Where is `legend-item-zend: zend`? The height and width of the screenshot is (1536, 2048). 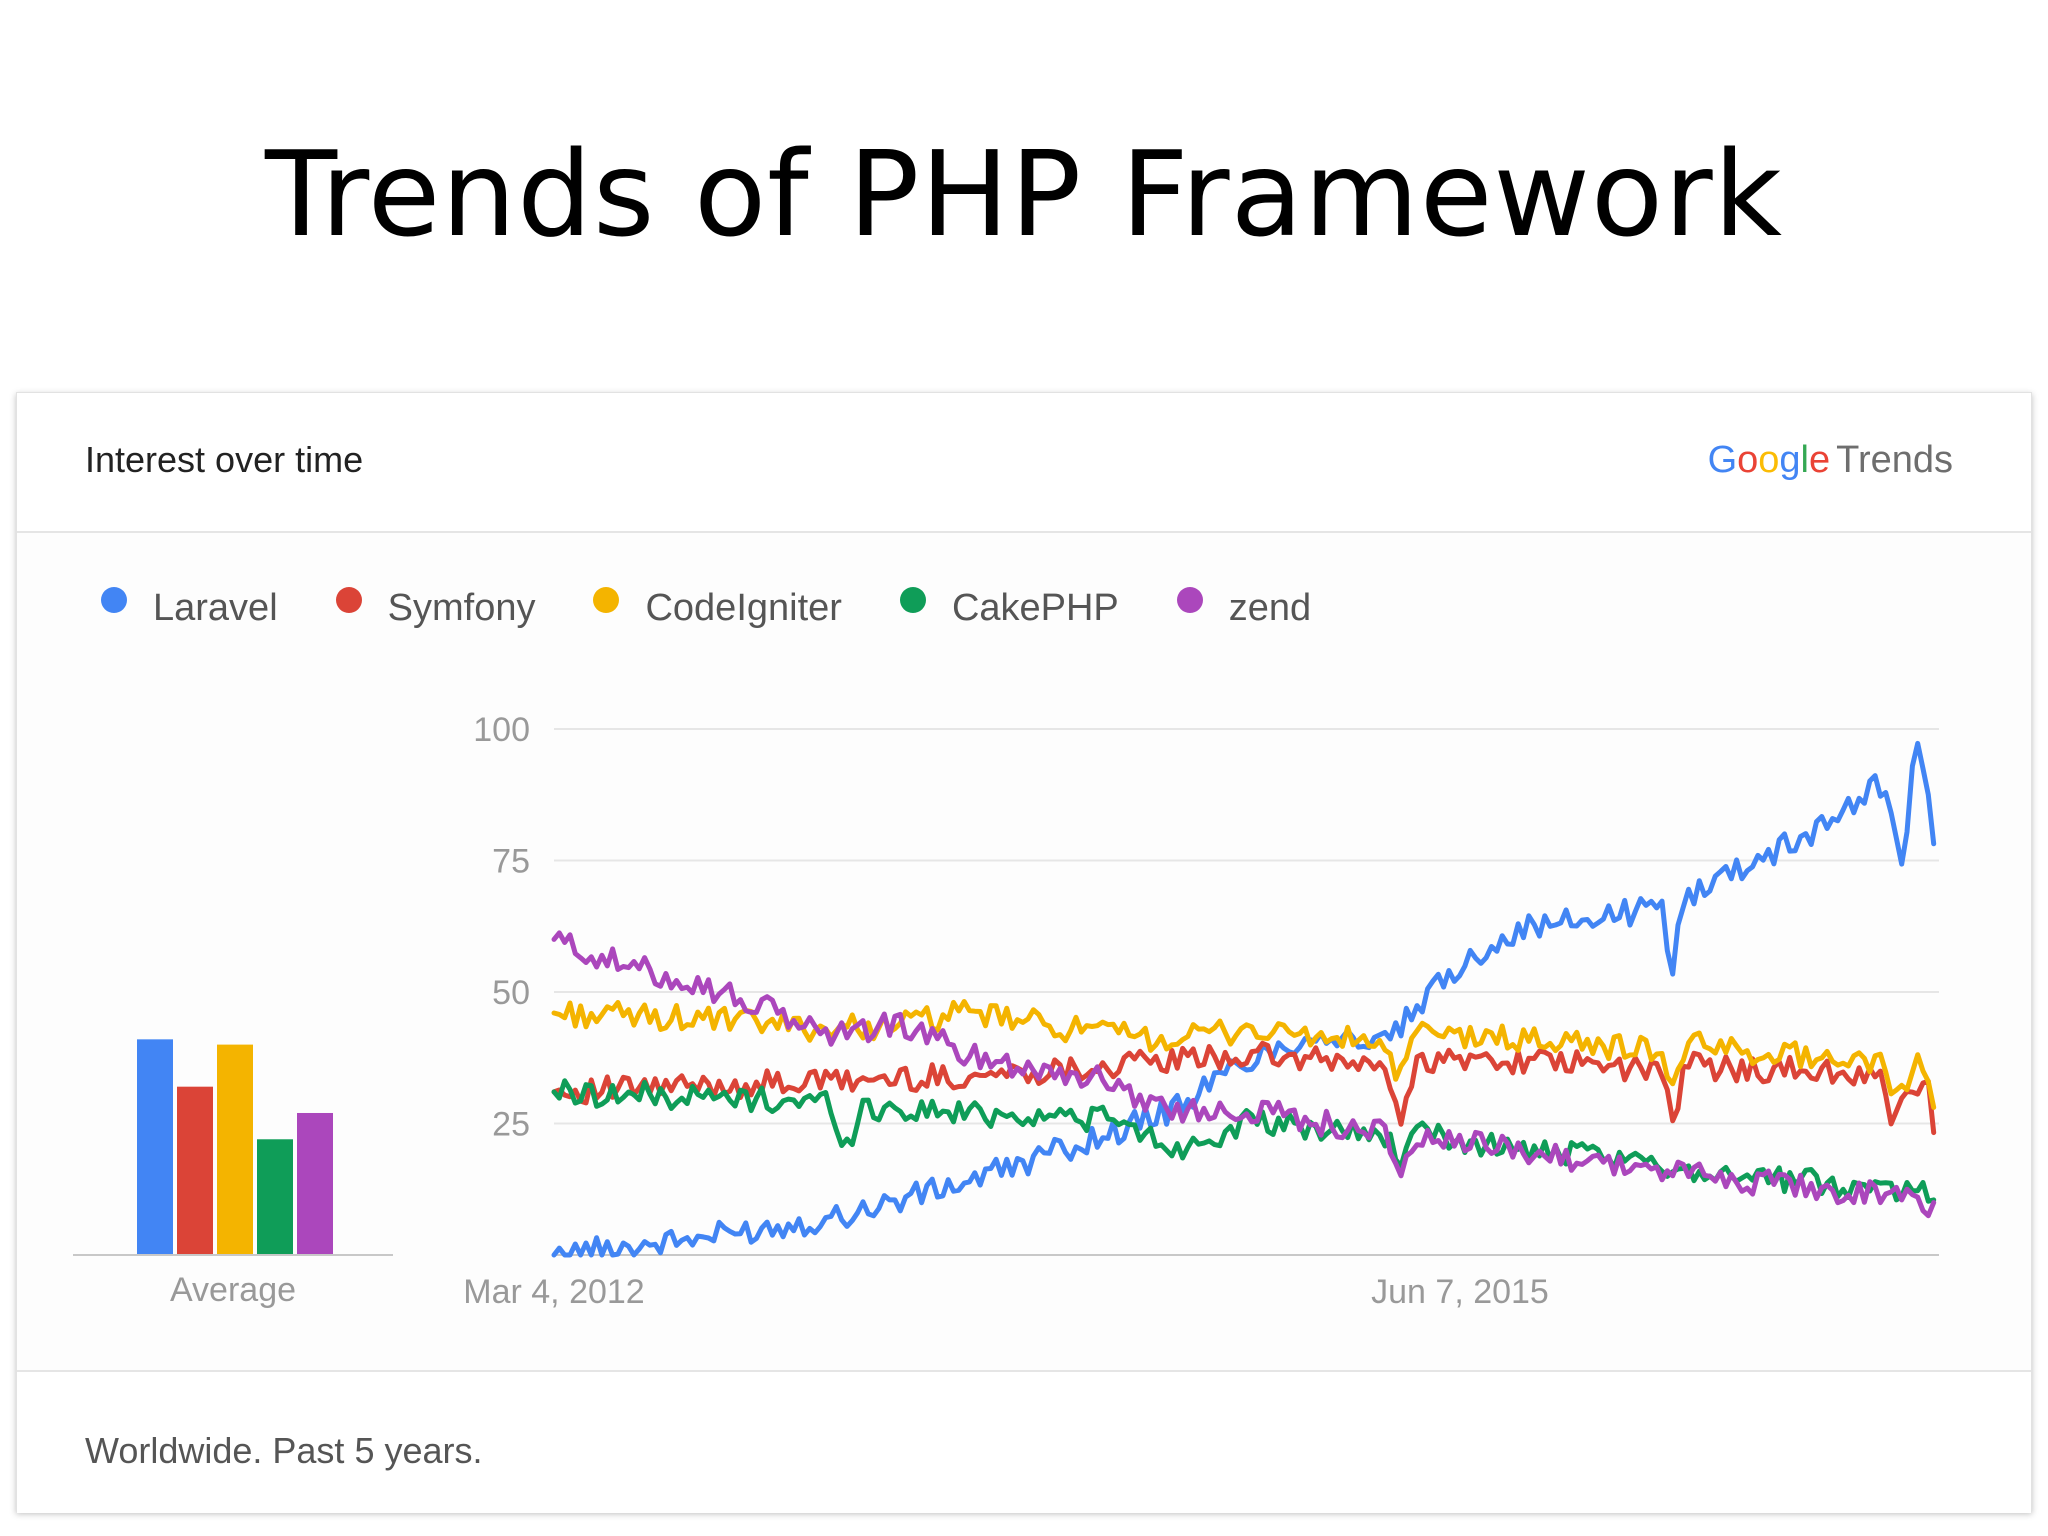
legend-item-zend: zend is located at coordinates (1244, 608).